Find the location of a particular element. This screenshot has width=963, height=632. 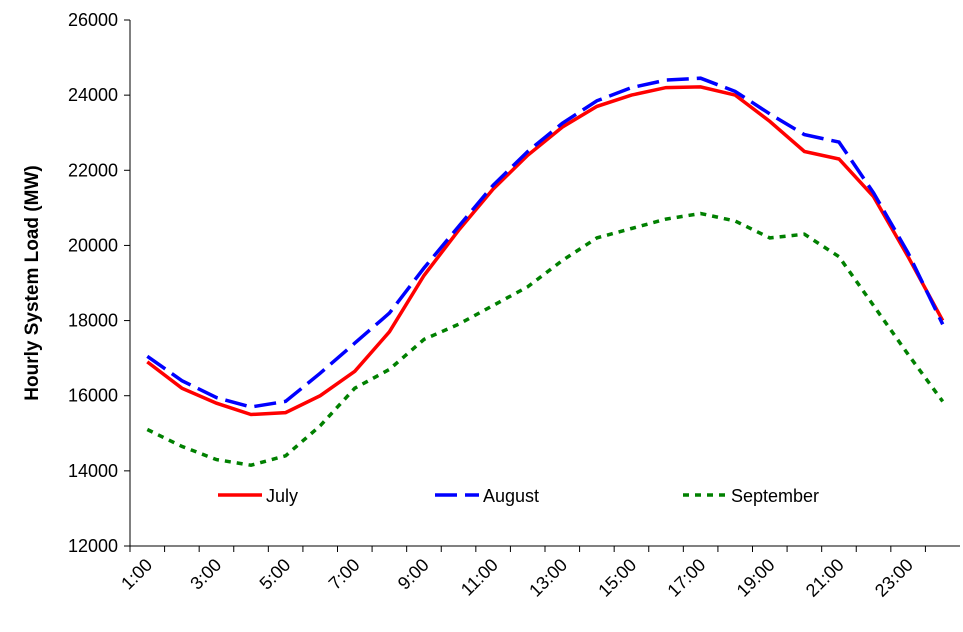

y-axis-label: Hourly System Load (MW) is located at coordinates (32, 282).